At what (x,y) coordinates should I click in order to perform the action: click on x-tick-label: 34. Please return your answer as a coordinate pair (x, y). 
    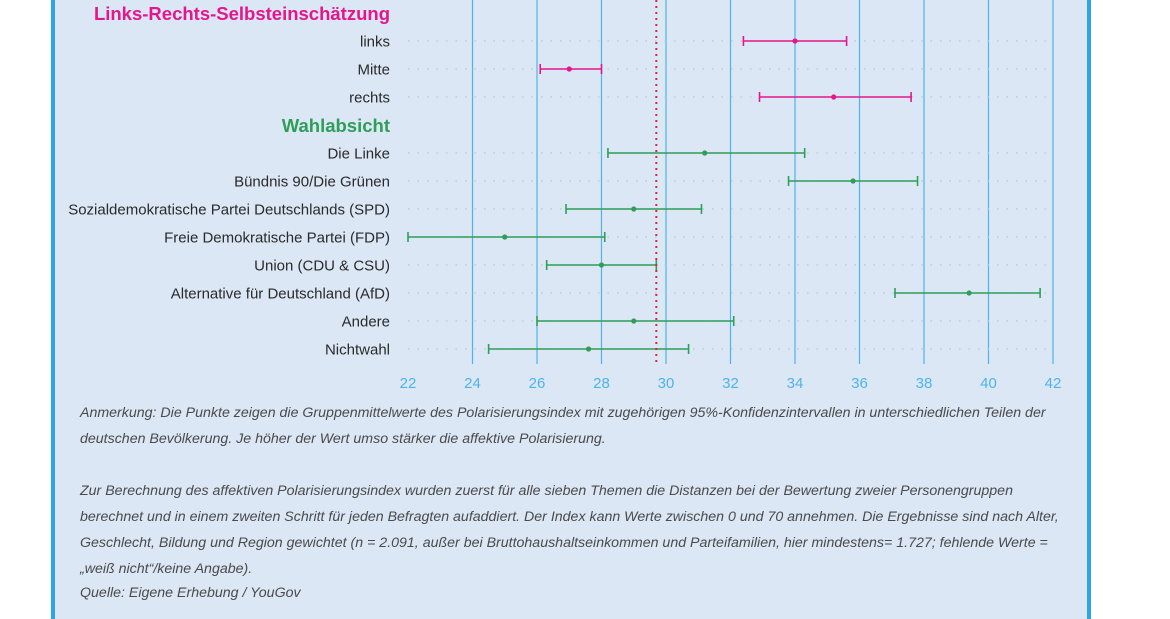
    Looking at the image, I should click on (795, 383).